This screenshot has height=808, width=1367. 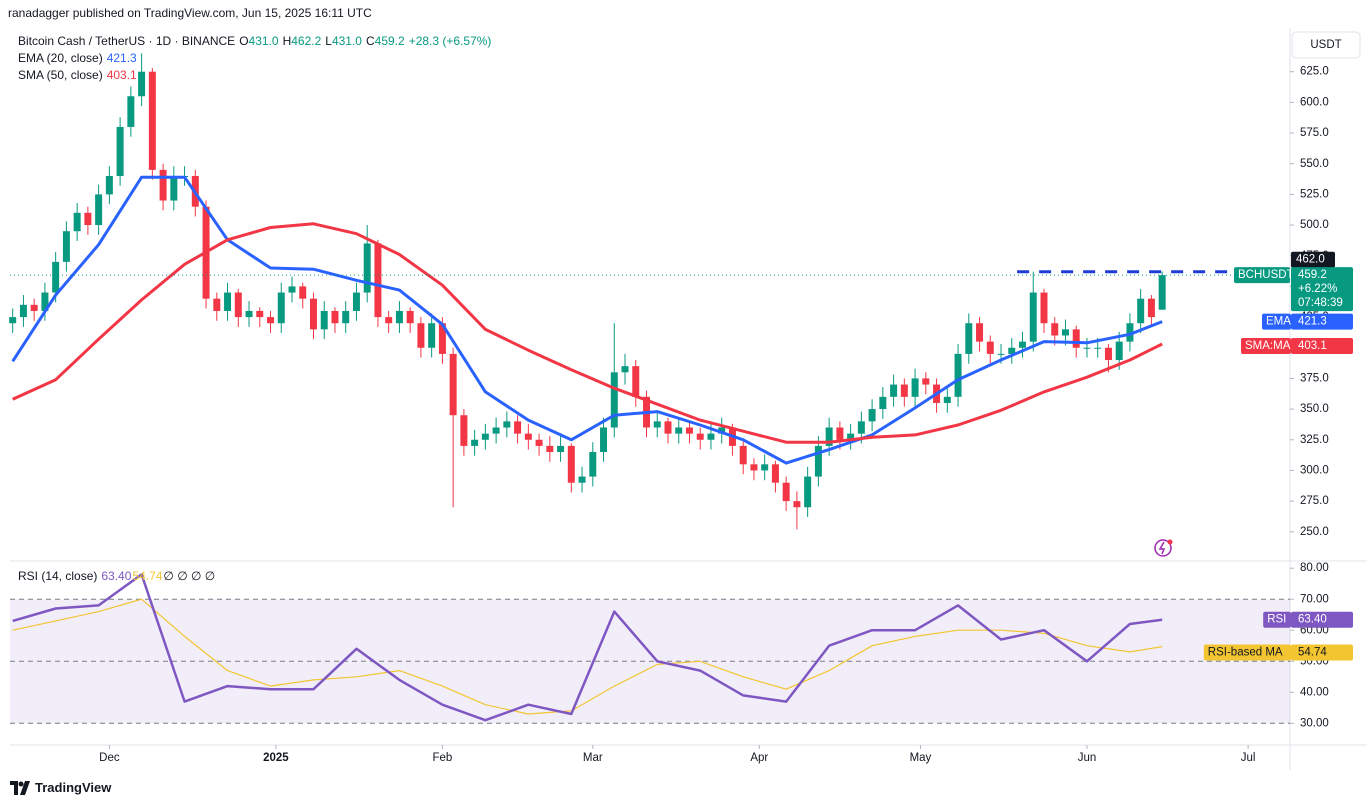 I want to click on x-tick-label: Mar, so click(x=593, y=758).